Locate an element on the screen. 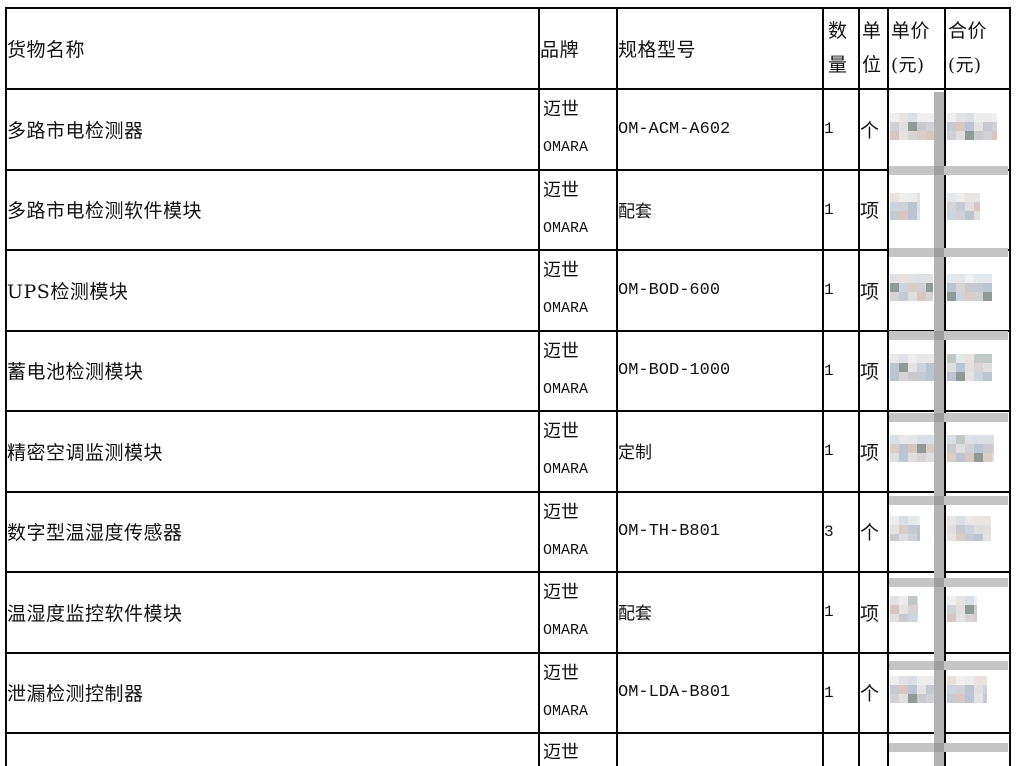  cell-goods-name: 蓄电池检测模块 is located at coordinates (272, 370).